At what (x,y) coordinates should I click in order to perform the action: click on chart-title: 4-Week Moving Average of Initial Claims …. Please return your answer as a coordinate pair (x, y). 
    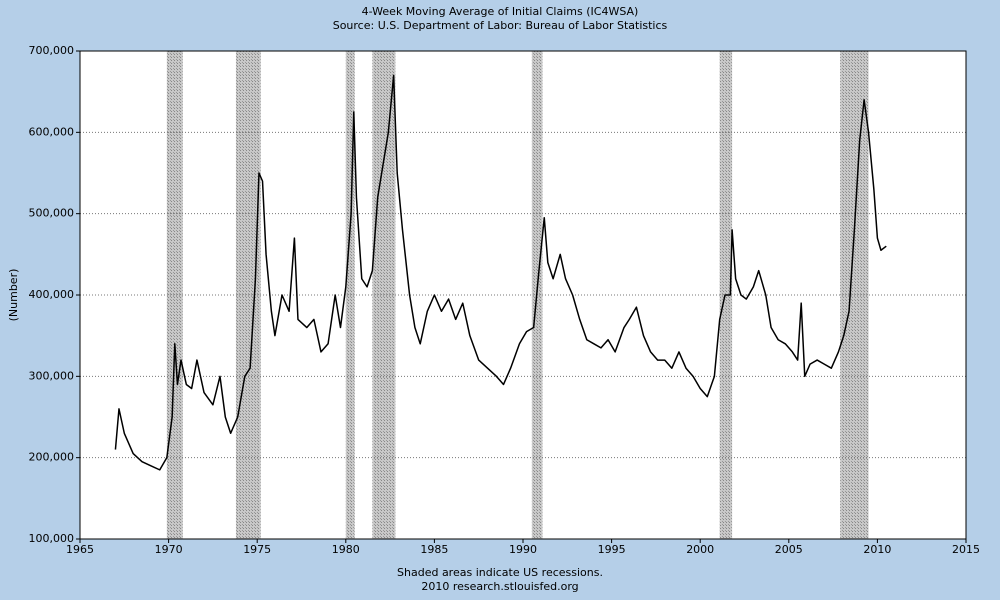
    Looking at the image, I should click on (500, 11).